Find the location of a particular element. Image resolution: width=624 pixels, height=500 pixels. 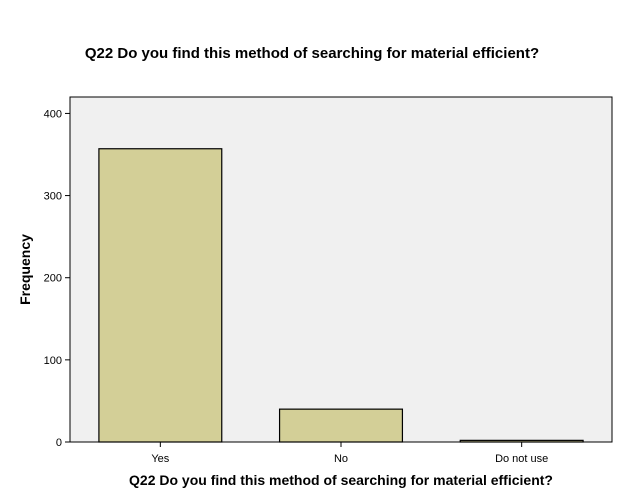

y-tick-label: 0 is located at coordinates (59, 443).